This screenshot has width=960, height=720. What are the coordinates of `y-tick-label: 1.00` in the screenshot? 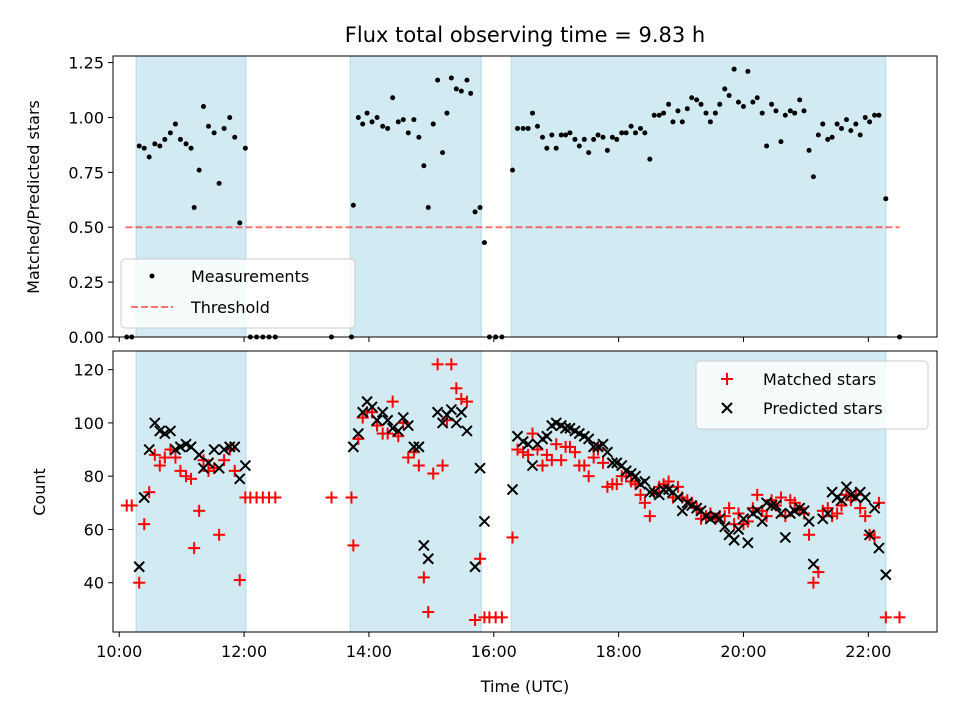 It's located at (86, 117).